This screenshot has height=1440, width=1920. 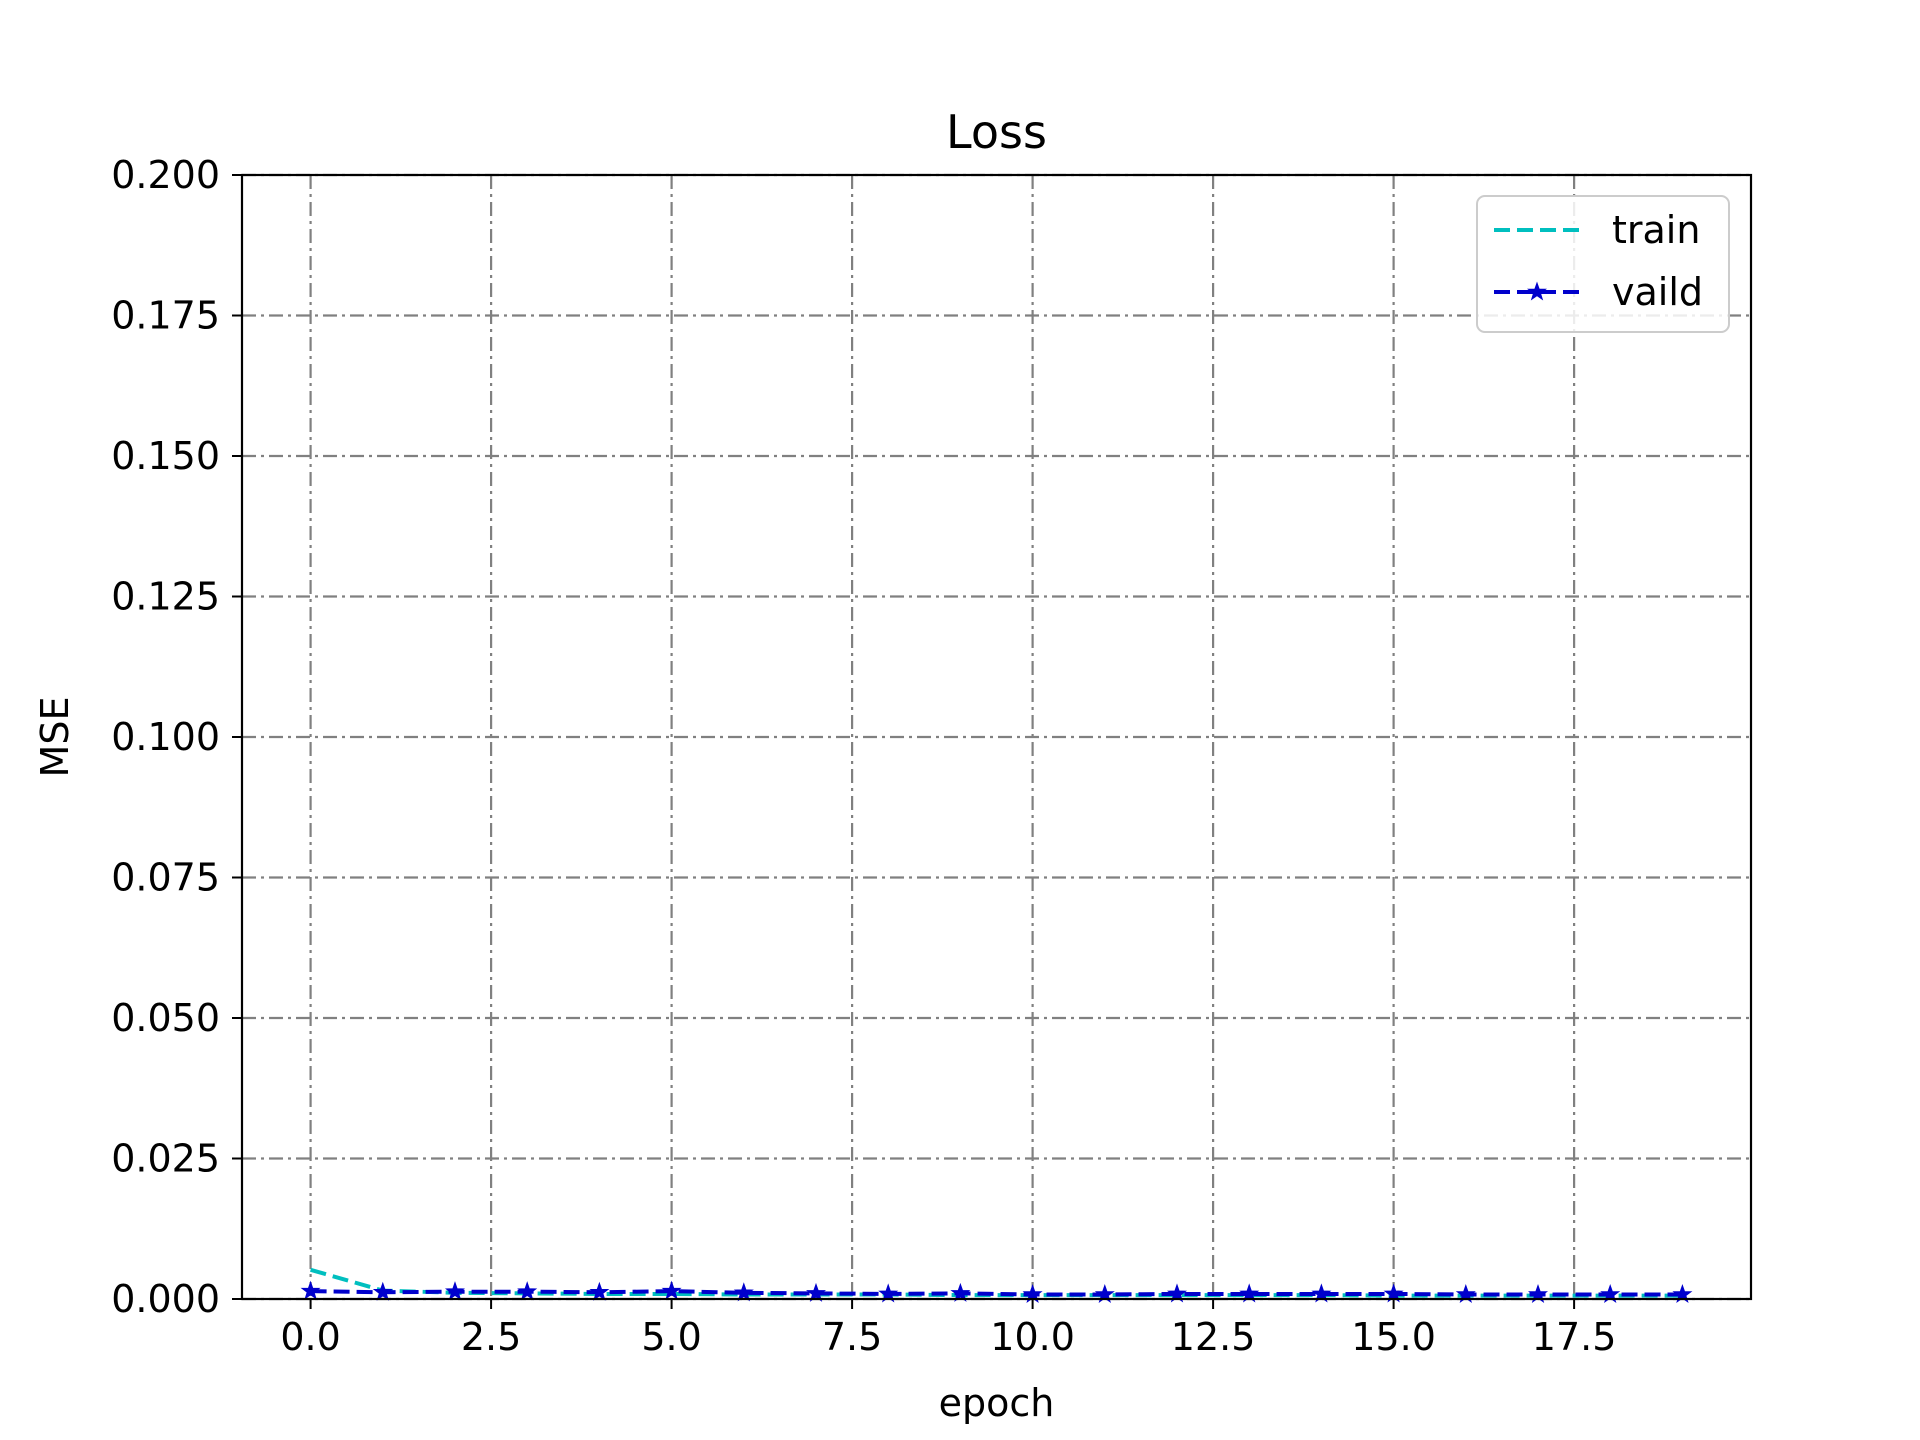 I want to click on train-series-line, so click(x=996, y=1282).